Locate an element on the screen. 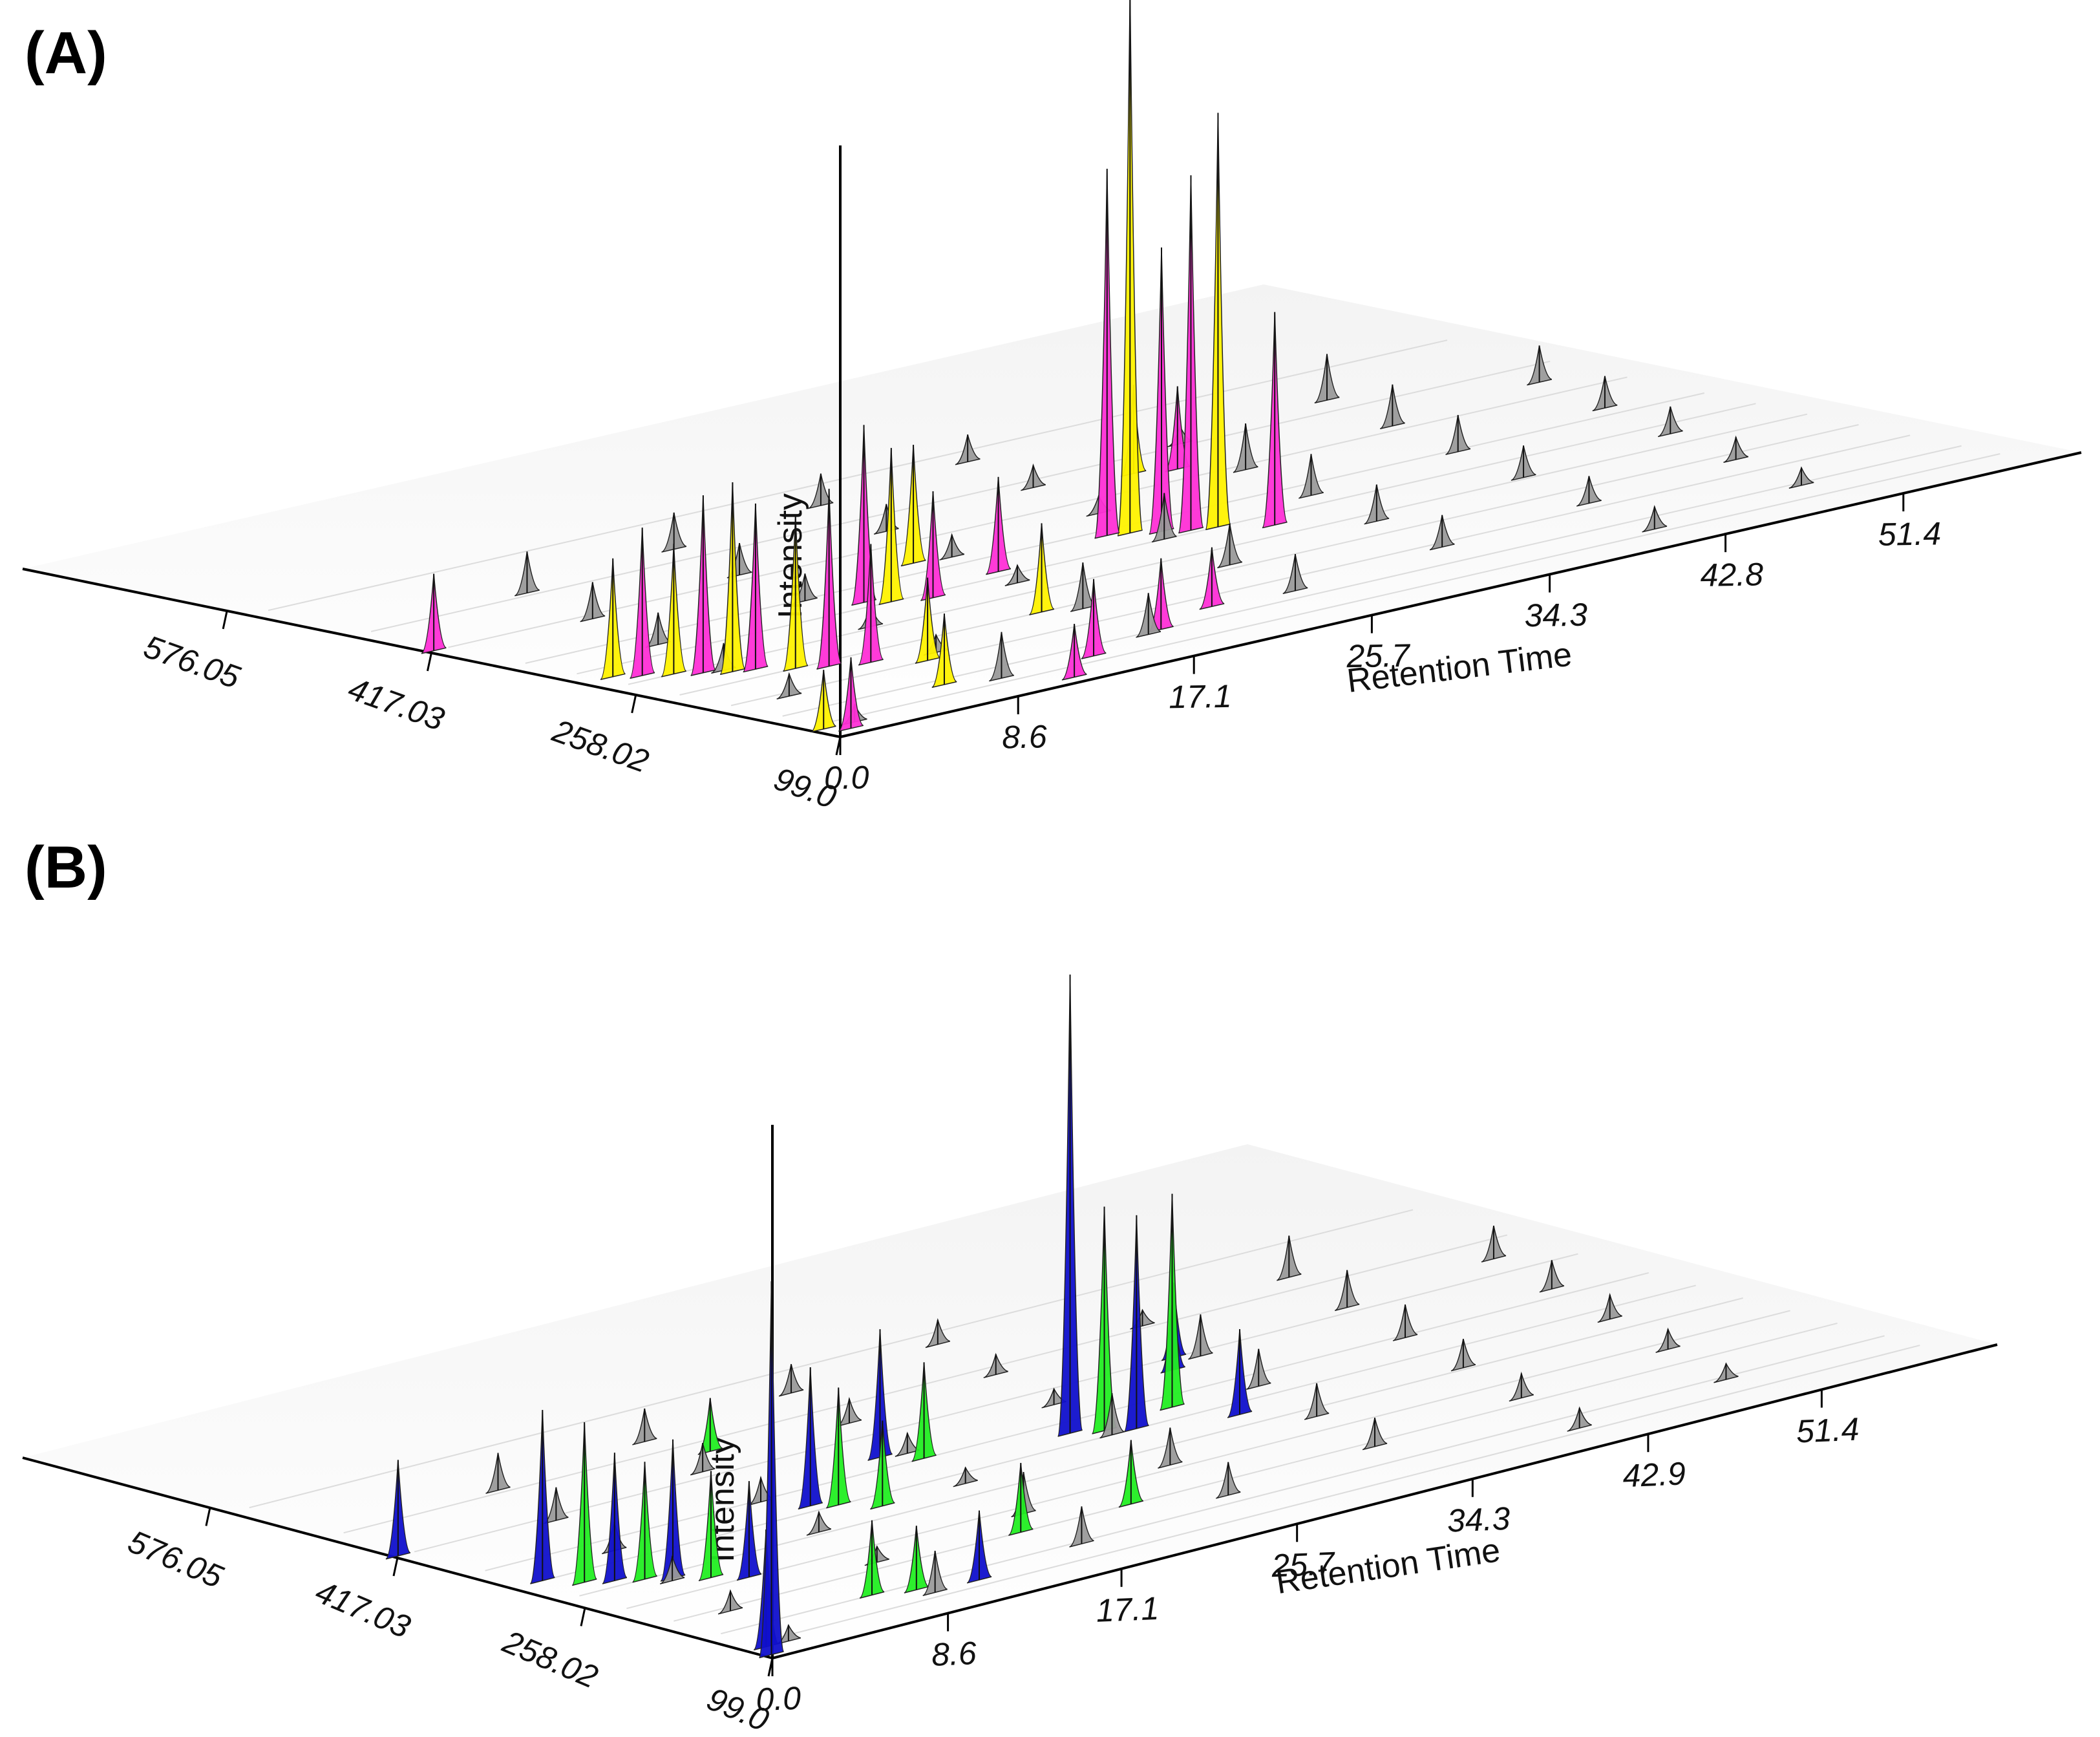 The height and width of the screenshot is (1737, 2100). panel-b-label: (B) is located at coordinates (66, 867).